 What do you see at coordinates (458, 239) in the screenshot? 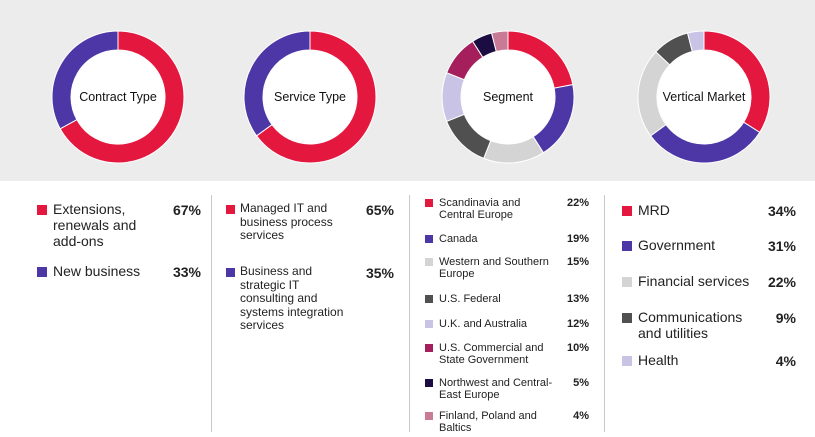
I see `legend-label: Canada` at bounding box center [458, 239].